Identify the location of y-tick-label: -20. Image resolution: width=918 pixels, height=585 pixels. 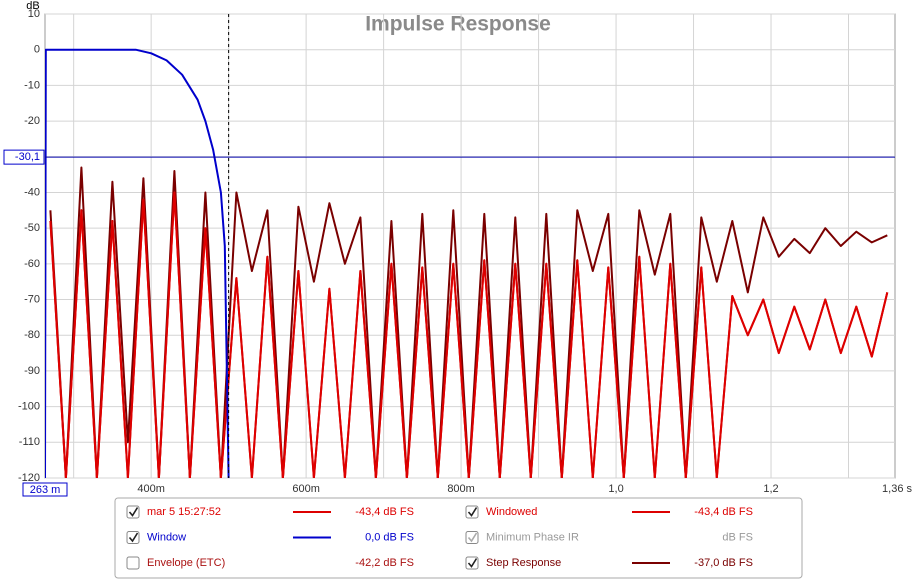
(32, 121).